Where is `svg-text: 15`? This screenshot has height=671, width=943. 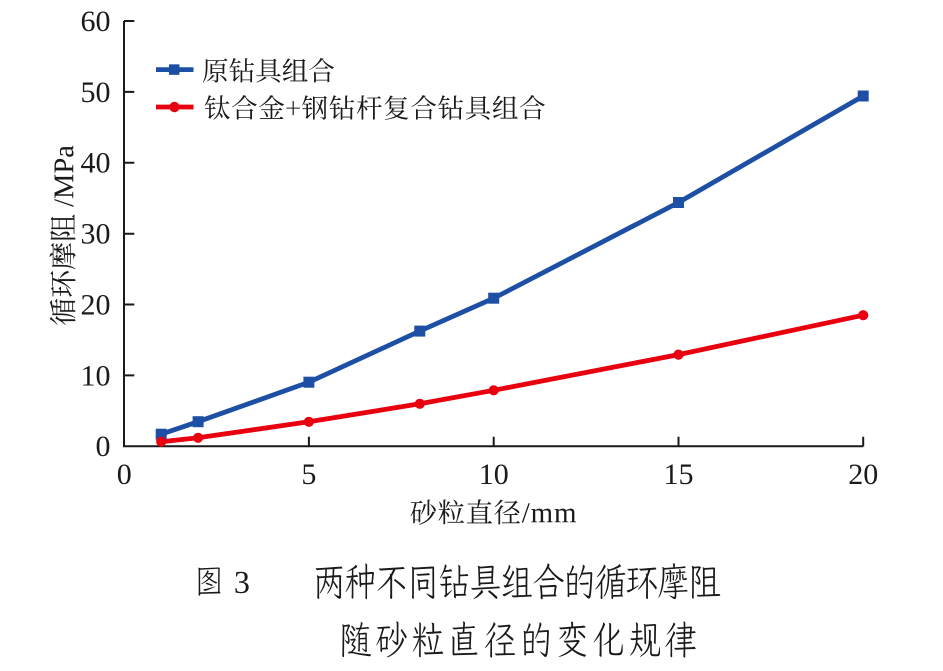
svg-text: 15 is located at coordinates (679, 474).